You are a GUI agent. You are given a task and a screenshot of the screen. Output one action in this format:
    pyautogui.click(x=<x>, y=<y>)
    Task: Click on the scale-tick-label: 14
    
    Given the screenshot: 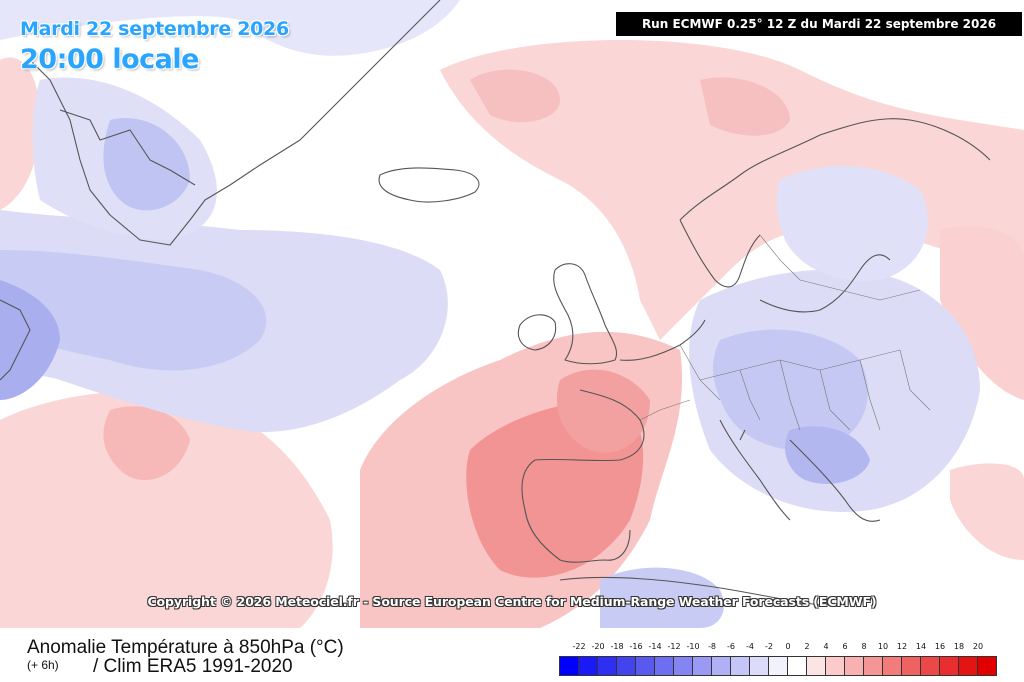 What is the action you would take?
    pyautogui.click(x=921, y=646)
    